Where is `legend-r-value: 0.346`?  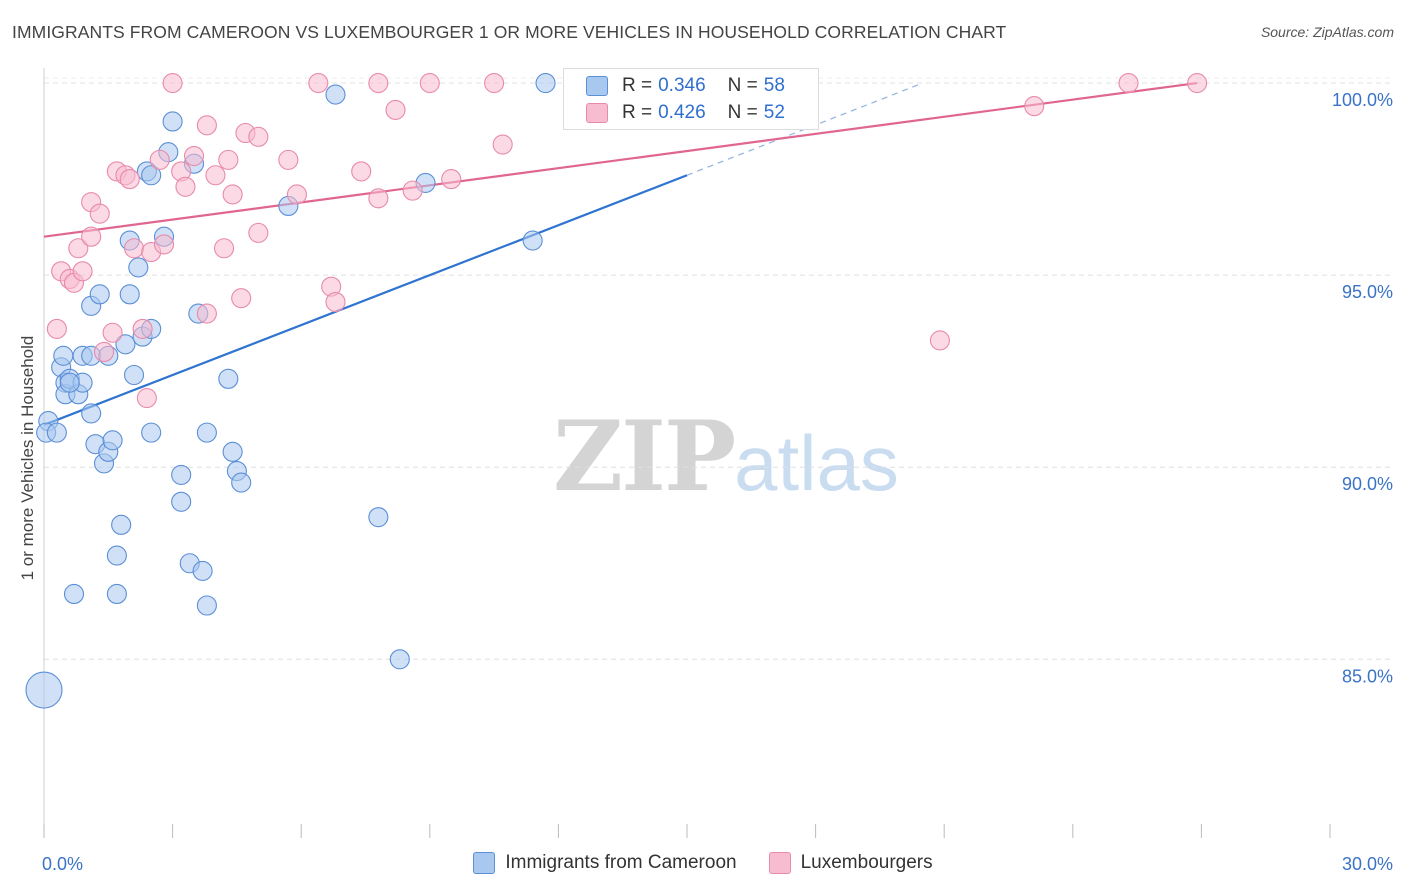 legend-r-value: 0.346 is located at coordinates (682, 85).